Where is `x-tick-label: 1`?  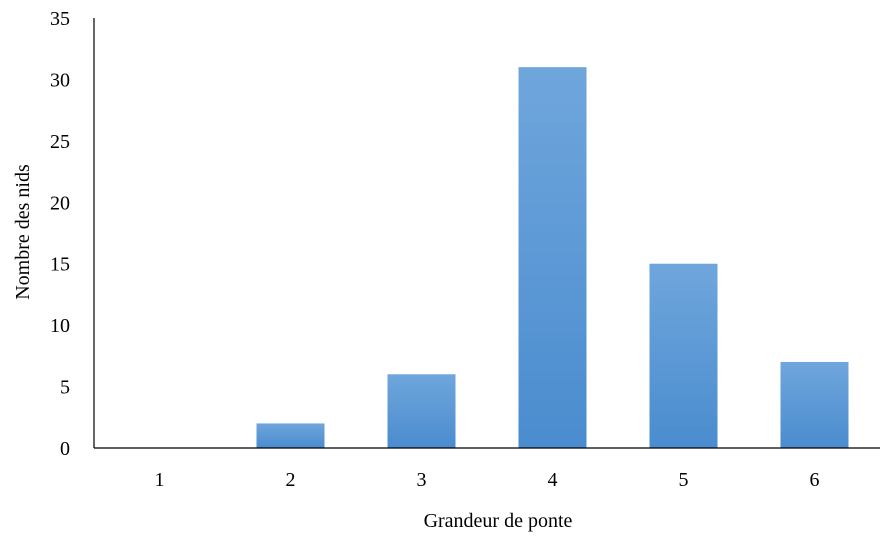
x-tick-label: 1 is located at coordinates (160, 480).